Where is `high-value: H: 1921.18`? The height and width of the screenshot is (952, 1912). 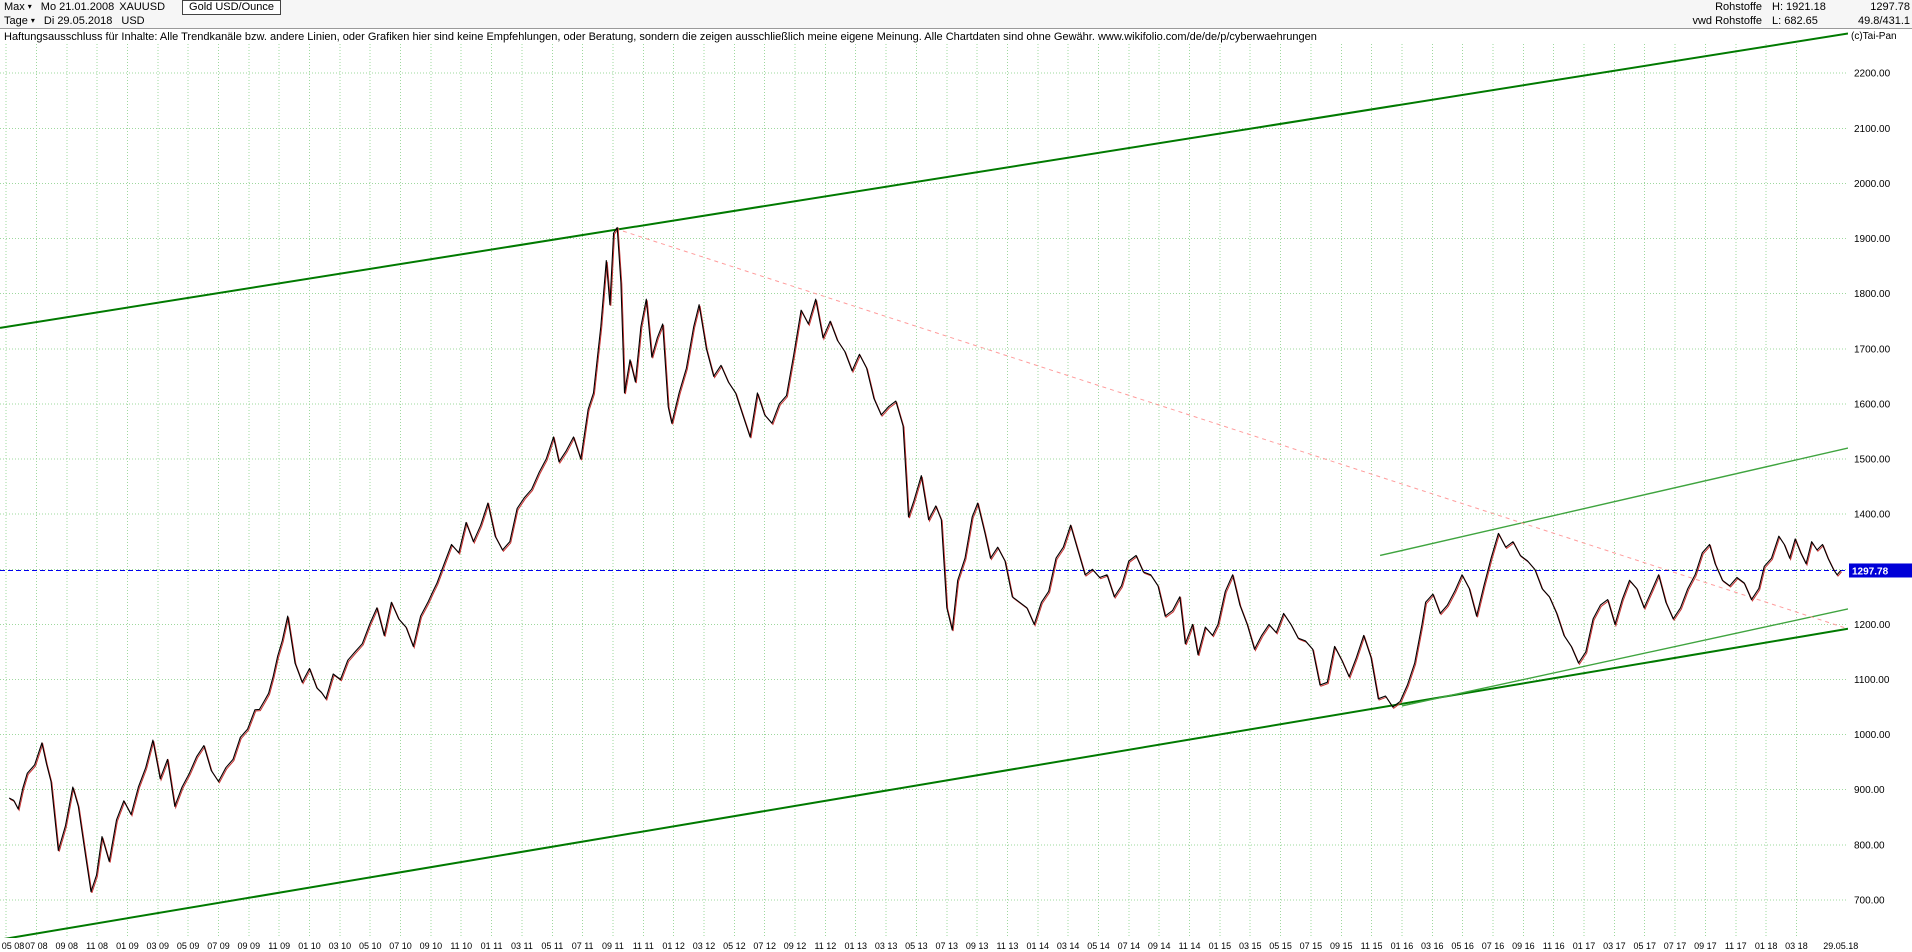
high-value: H: 1921.18 is located at coordinates (1799, 7).